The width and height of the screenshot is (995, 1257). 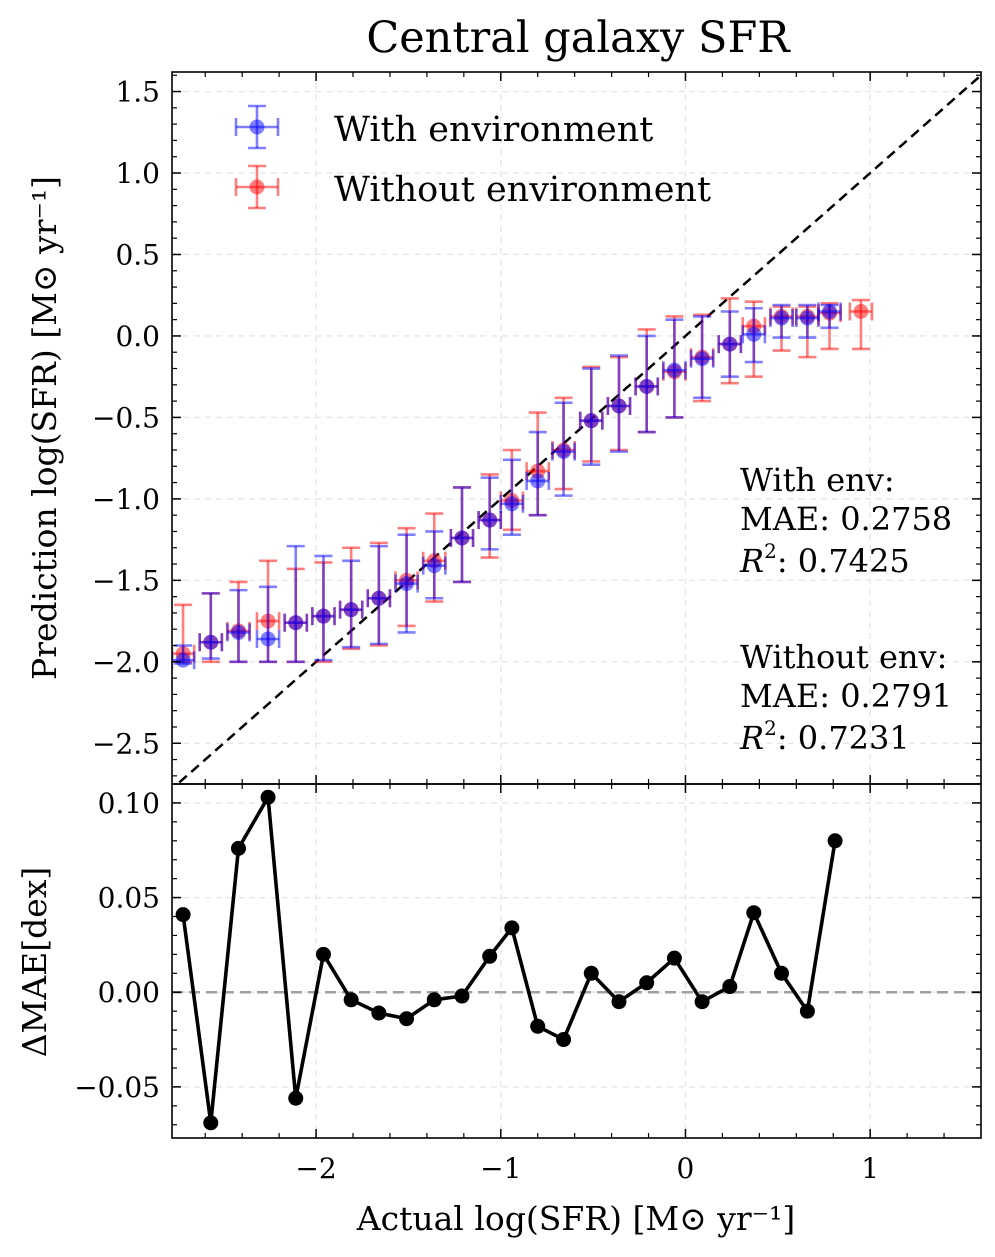 I want to click on stats-with-env-mae: MAE: 0.2758, so click(x=846, y=519).